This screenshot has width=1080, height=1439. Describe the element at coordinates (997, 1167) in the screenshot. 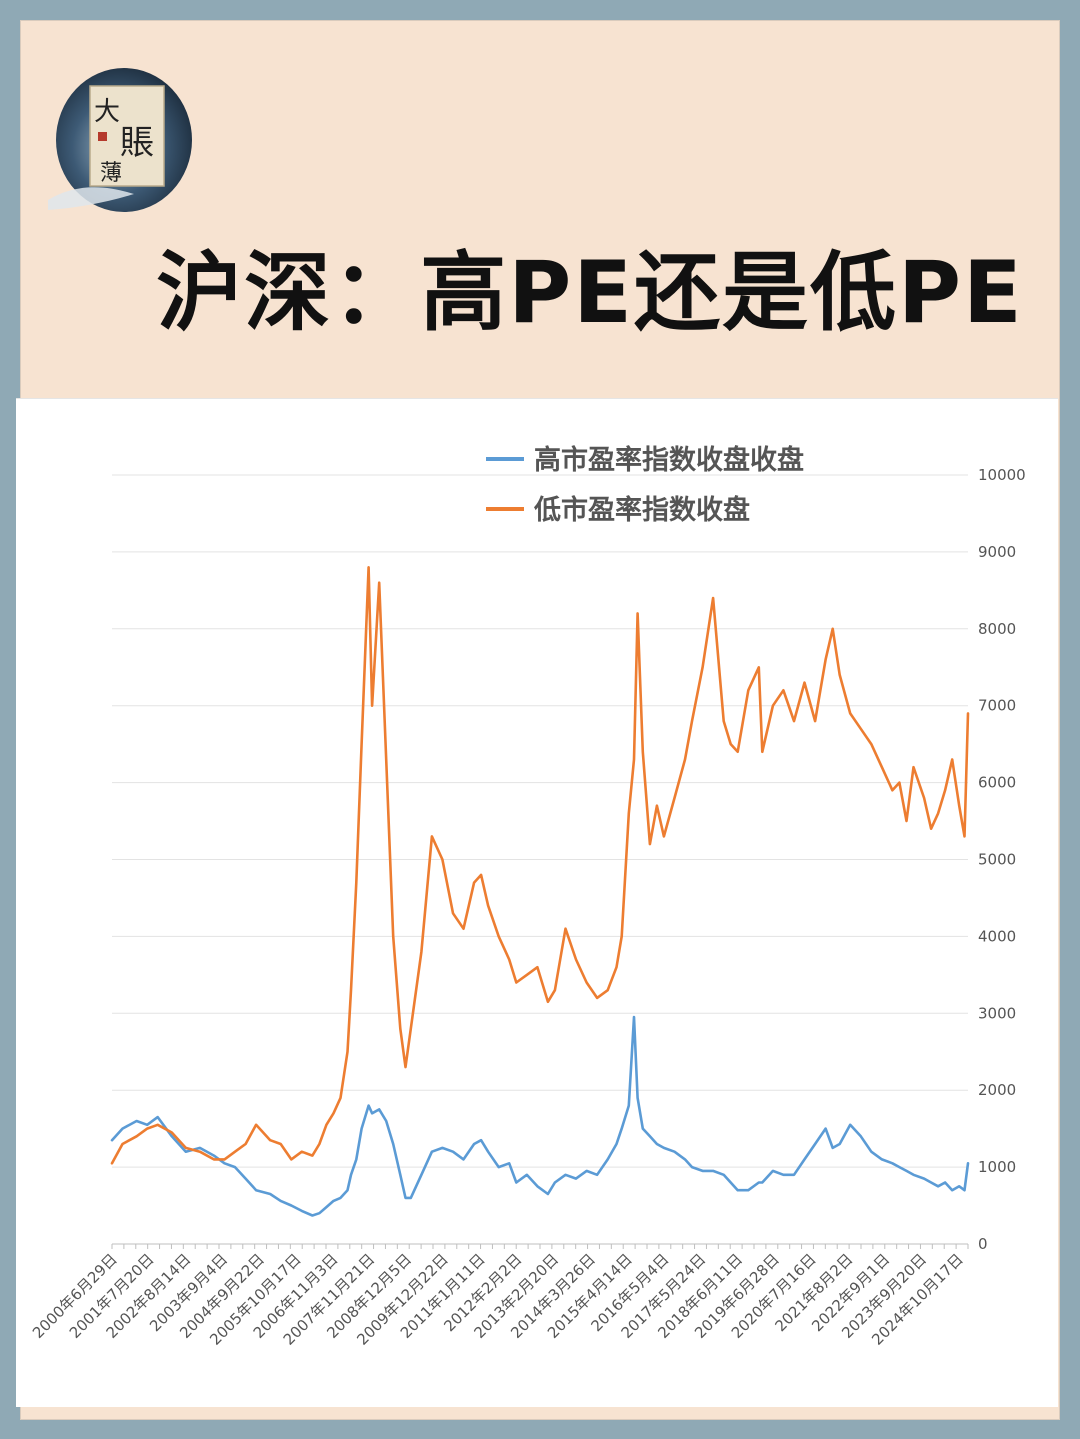

I see `y-tick-label: 1000` at that location.